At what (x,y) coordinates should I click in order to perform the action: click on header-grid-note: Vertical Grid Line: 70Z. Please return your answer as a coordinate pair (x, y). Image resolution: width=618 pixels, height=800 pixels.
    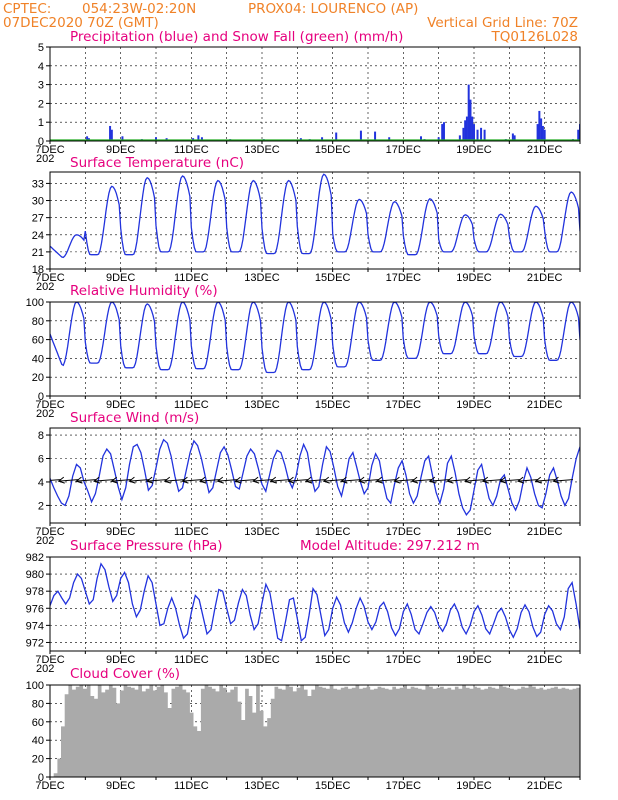
    Looking at the image, I should click on (502, 23).